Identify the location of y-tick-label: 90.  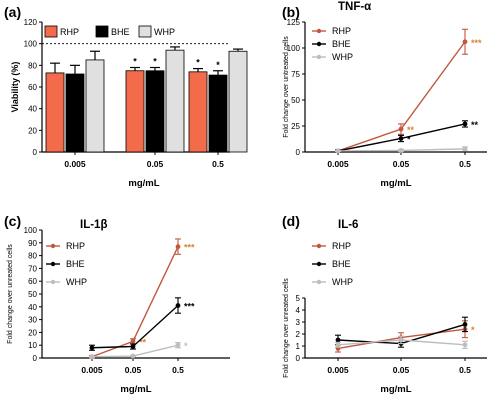
(32, 243).